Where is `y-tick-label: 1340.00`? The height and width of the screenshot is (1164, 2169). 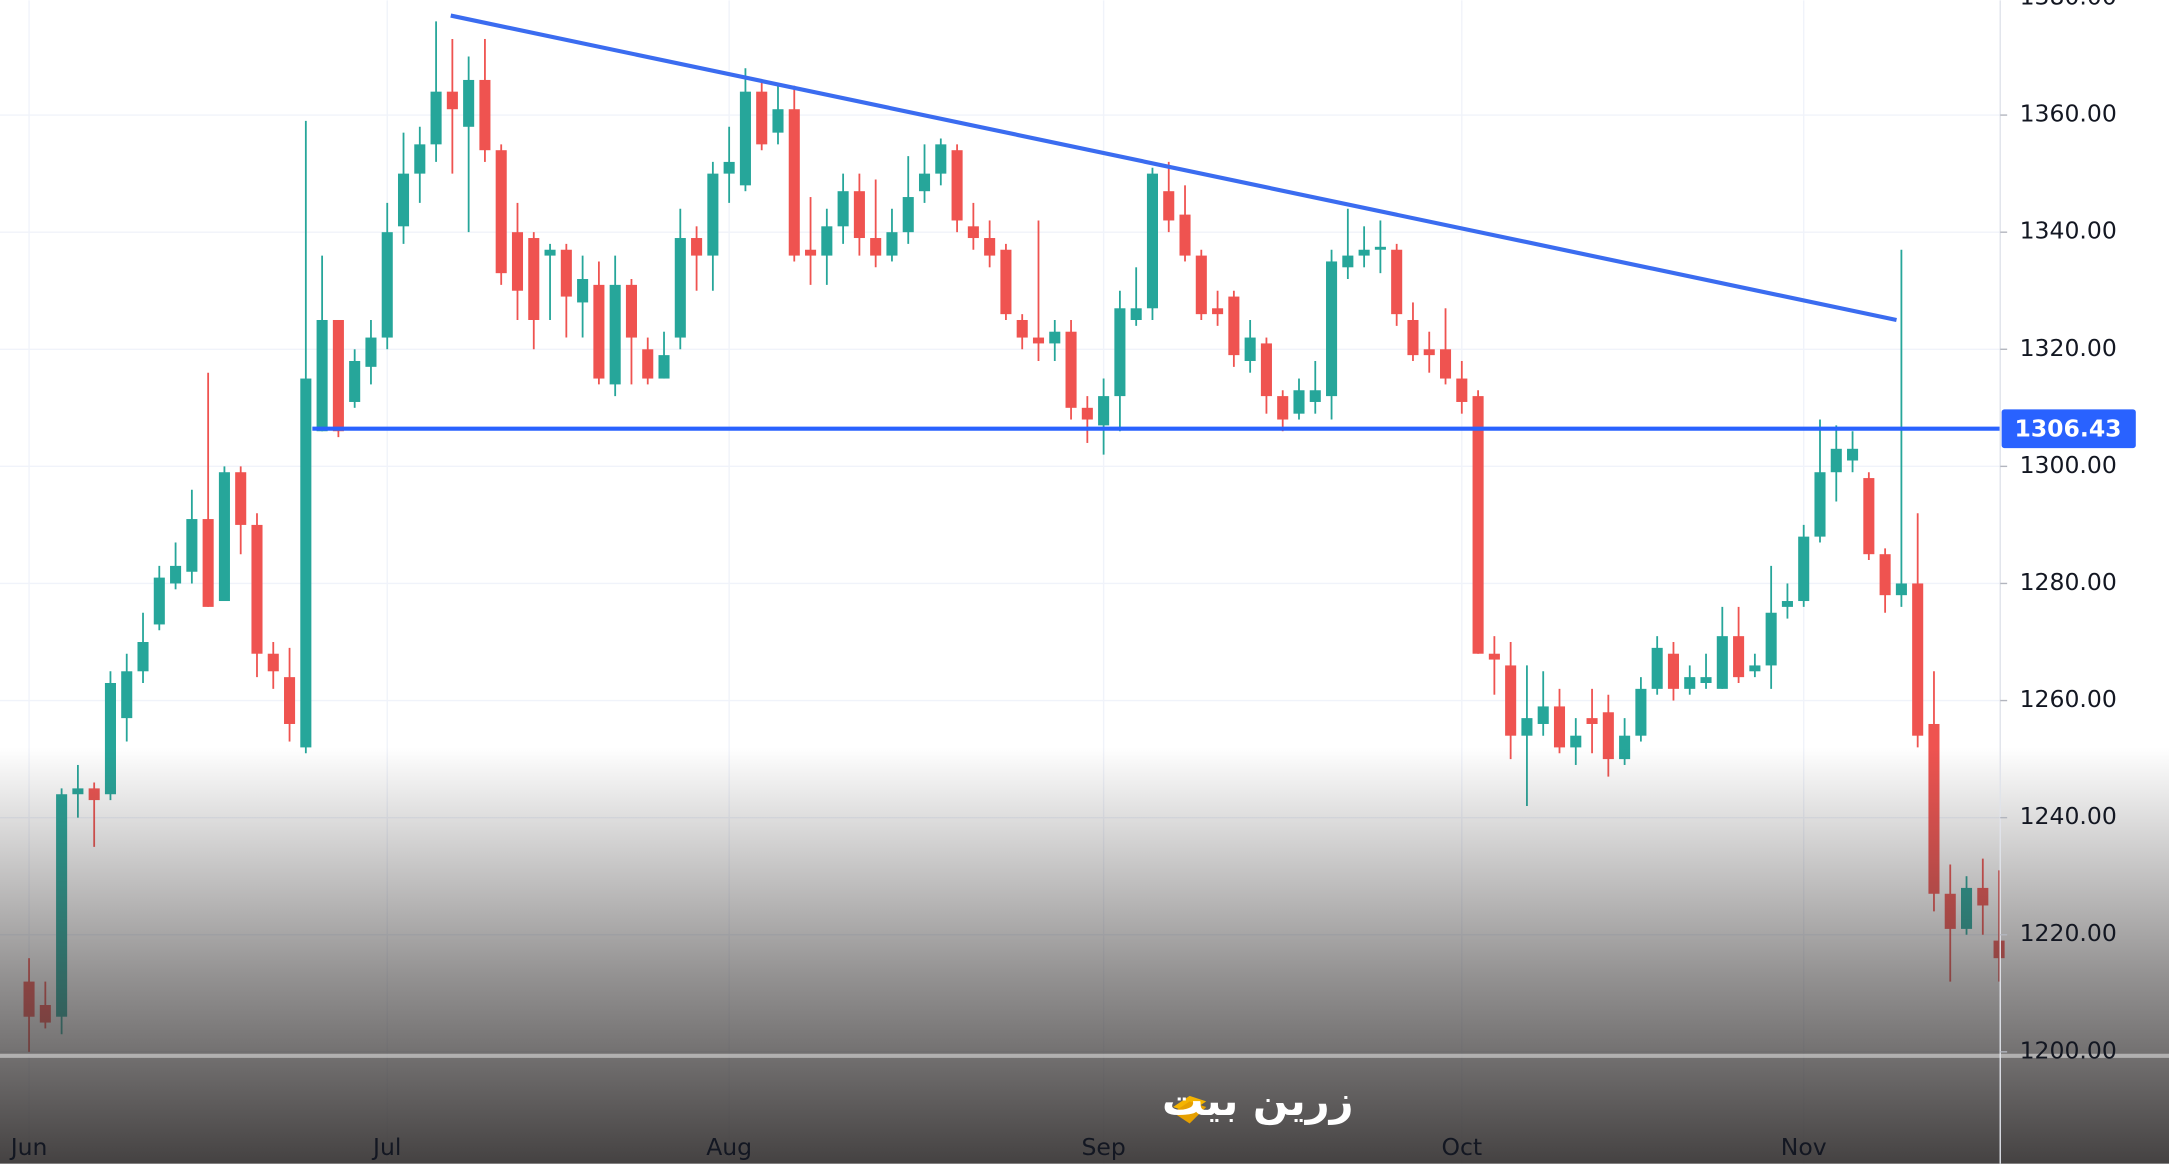
y-tick-label: 1340.00 is located at coordinates (2068, 231).